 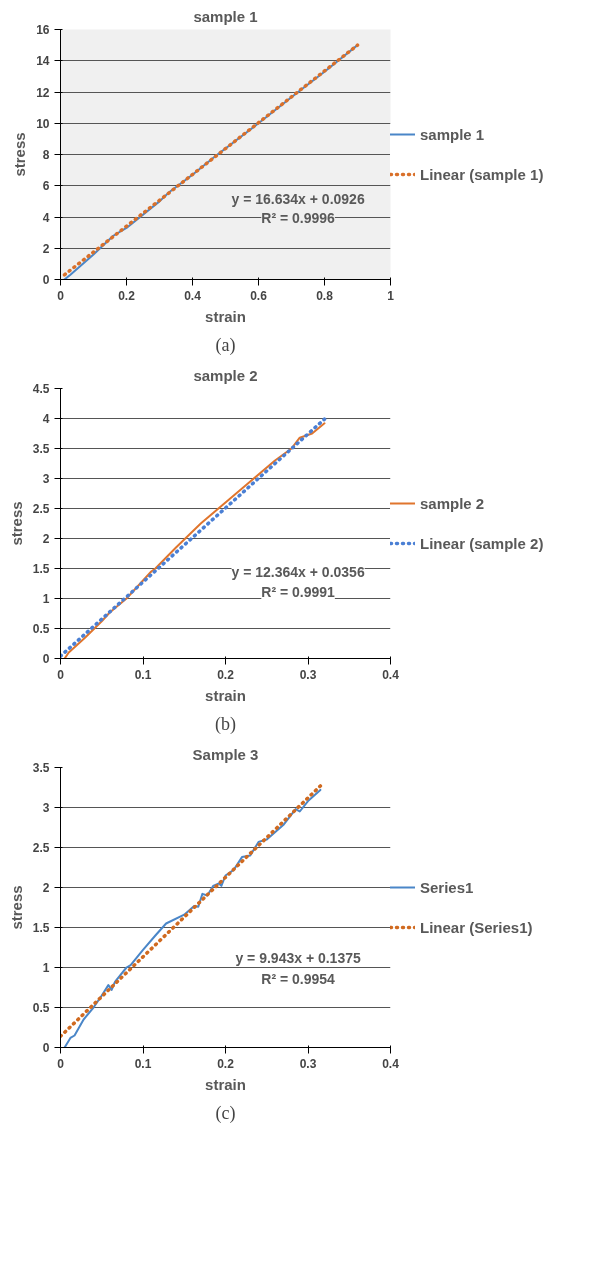 What do you see at coordinates (391, 295) in the screenshot?
I see `x-tick-label: 1` at bounding box center [391, 295].